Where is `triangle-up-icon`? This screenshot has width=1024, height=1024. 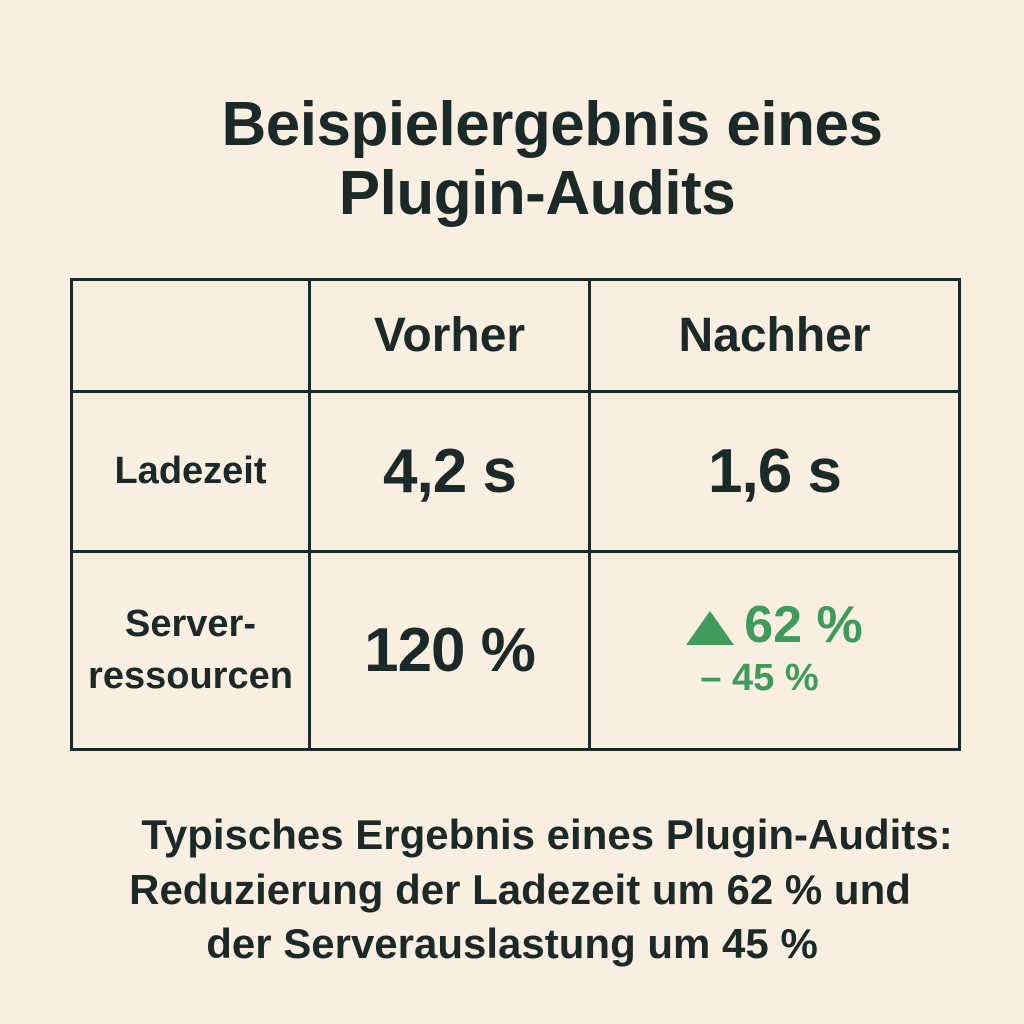 triangle-up-icon is located at coordinates (710, 627).